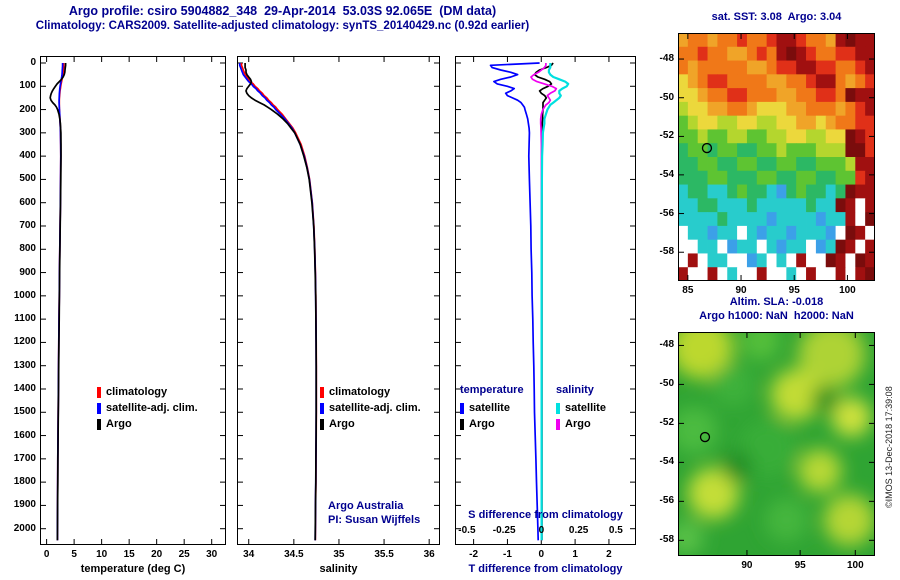  I want to click on tick-label: 600, so click(27, 202).